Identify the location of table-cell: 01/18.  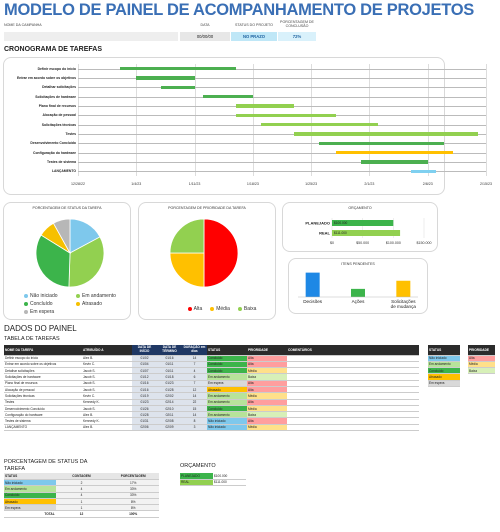
(169, 377).